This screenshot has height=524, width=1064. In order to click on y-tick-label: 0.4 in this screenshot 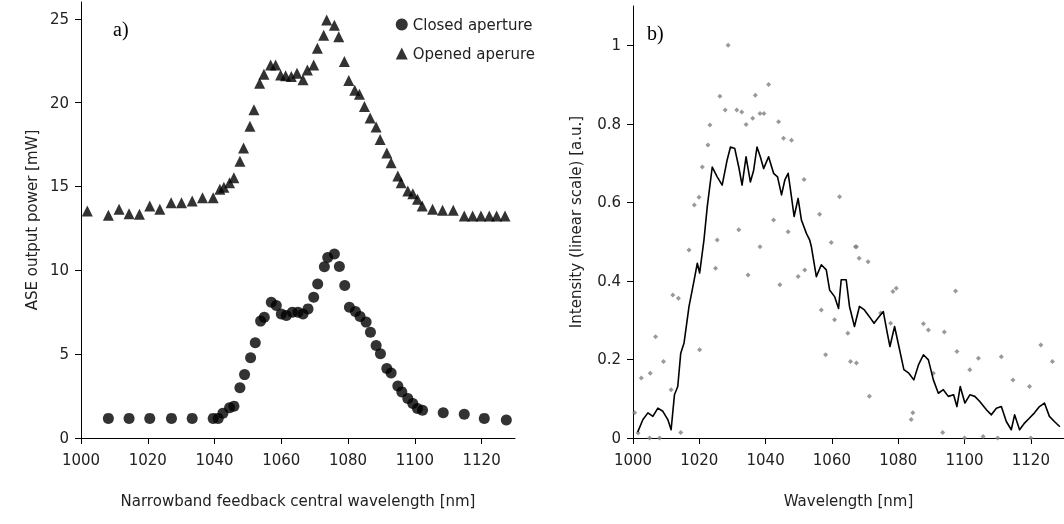, I will do `click(609, 280)`.